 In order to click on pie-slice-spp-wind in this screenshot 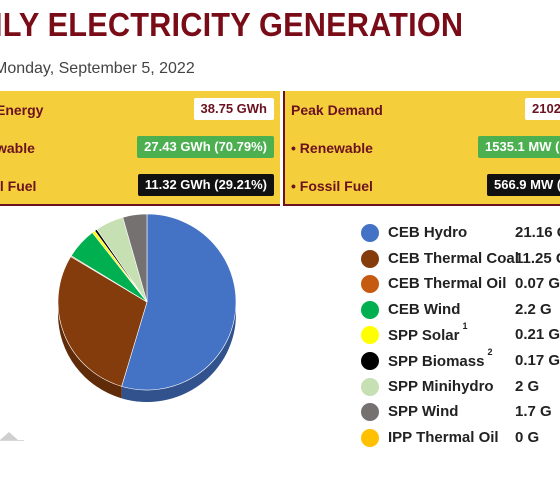, I will do `click(135, 258)`.